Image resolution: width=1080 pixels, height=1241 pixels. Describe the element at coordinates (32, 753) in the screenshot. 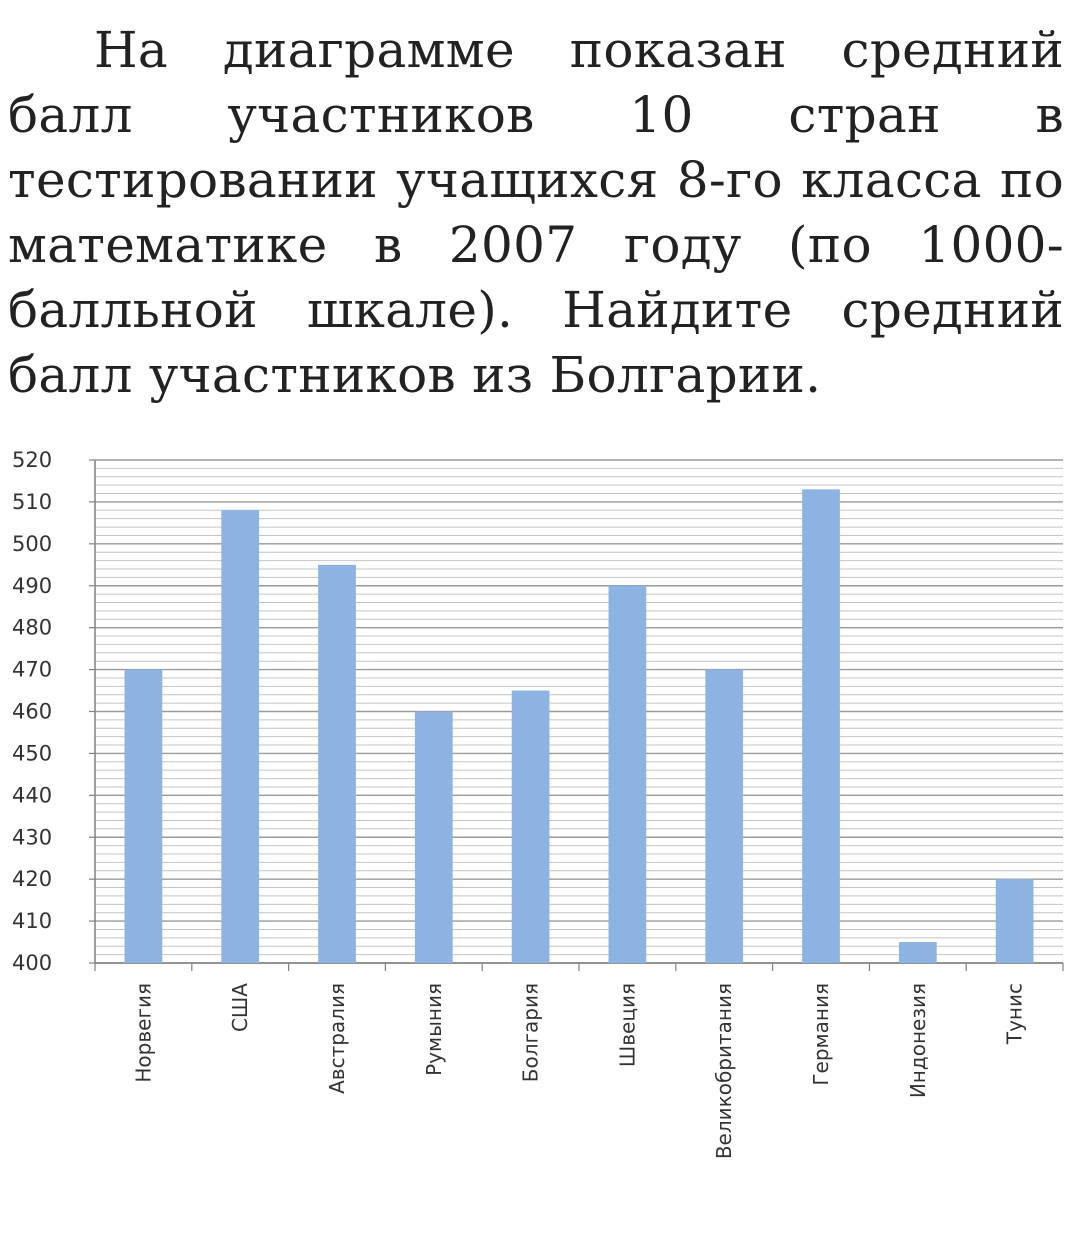

I see `y-tick-label: 450` at that location.